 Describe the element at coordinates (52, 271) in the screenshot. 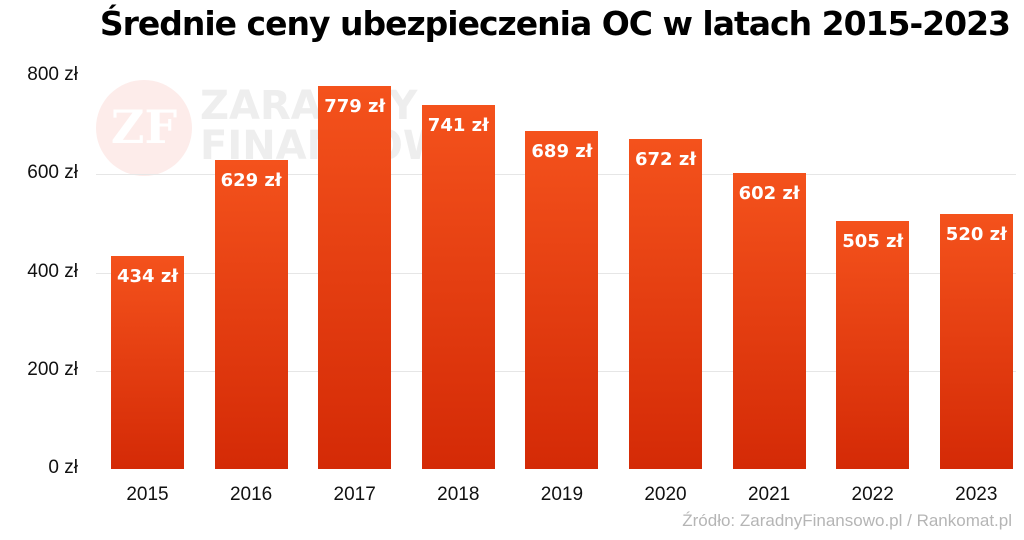

I see `y-tick-label: 400 zł` at that location.